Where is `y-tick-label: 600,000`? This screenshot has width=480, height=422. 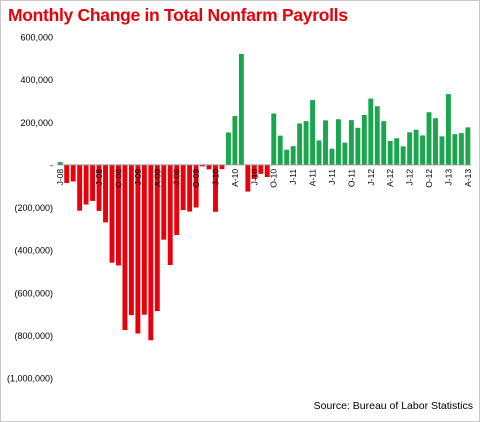 y-tick-label: 600,000 is located at coordinates (36, 38).